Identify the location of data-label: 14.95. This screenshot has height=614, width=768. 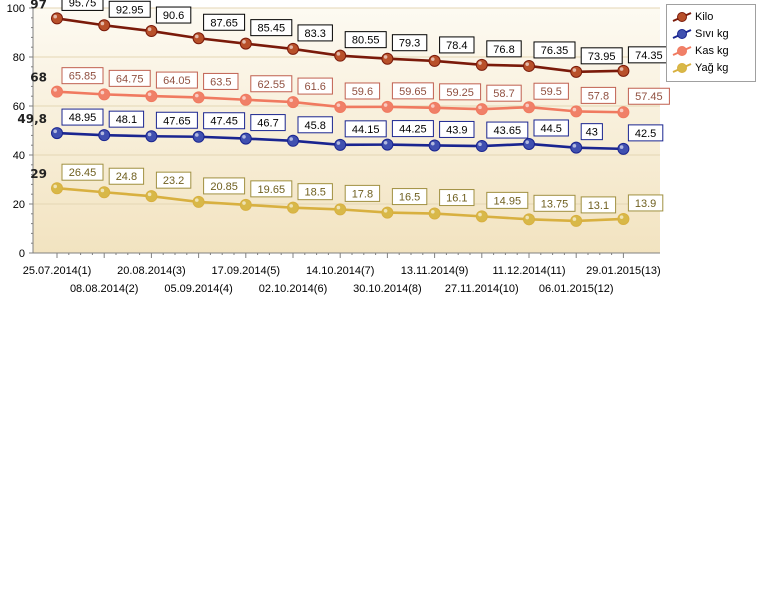
(508, 201).